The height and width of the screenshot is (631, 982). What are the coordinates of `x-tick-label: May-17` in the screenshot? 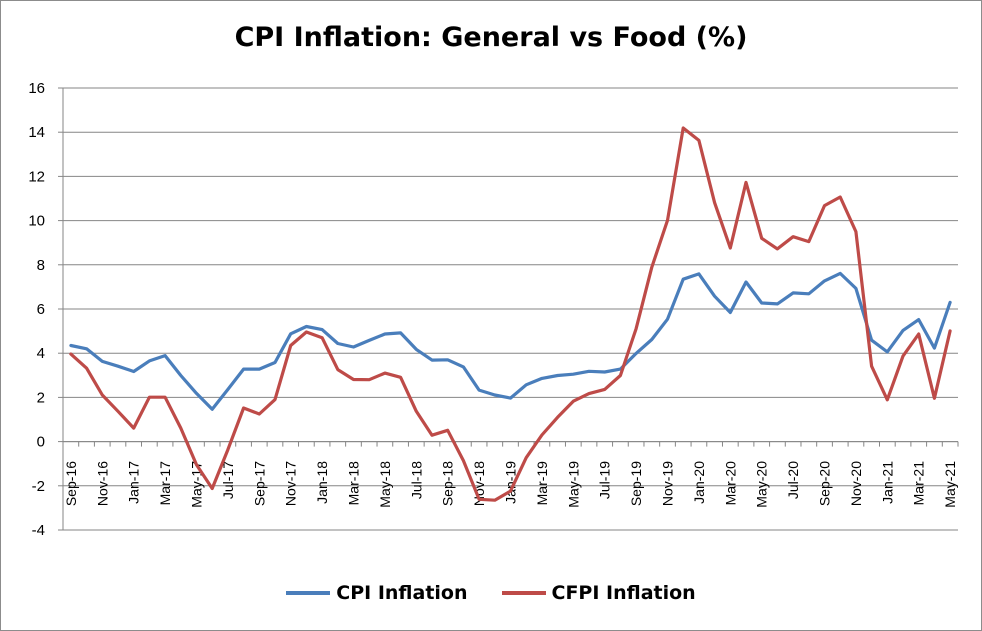 It's located at (196, 484).